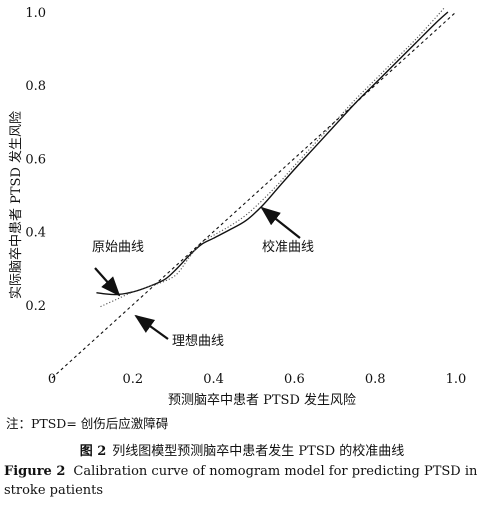 This screenshot has width=484, height=507. I want to click on y-tick-label: 0.4, so click(35, 233).